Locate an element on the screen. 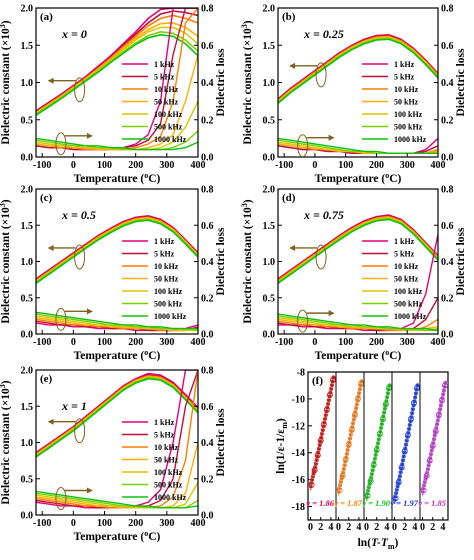 The height and width of the screenshot is (560, 474). right-arrowhead is located at coordinates (89, 311).